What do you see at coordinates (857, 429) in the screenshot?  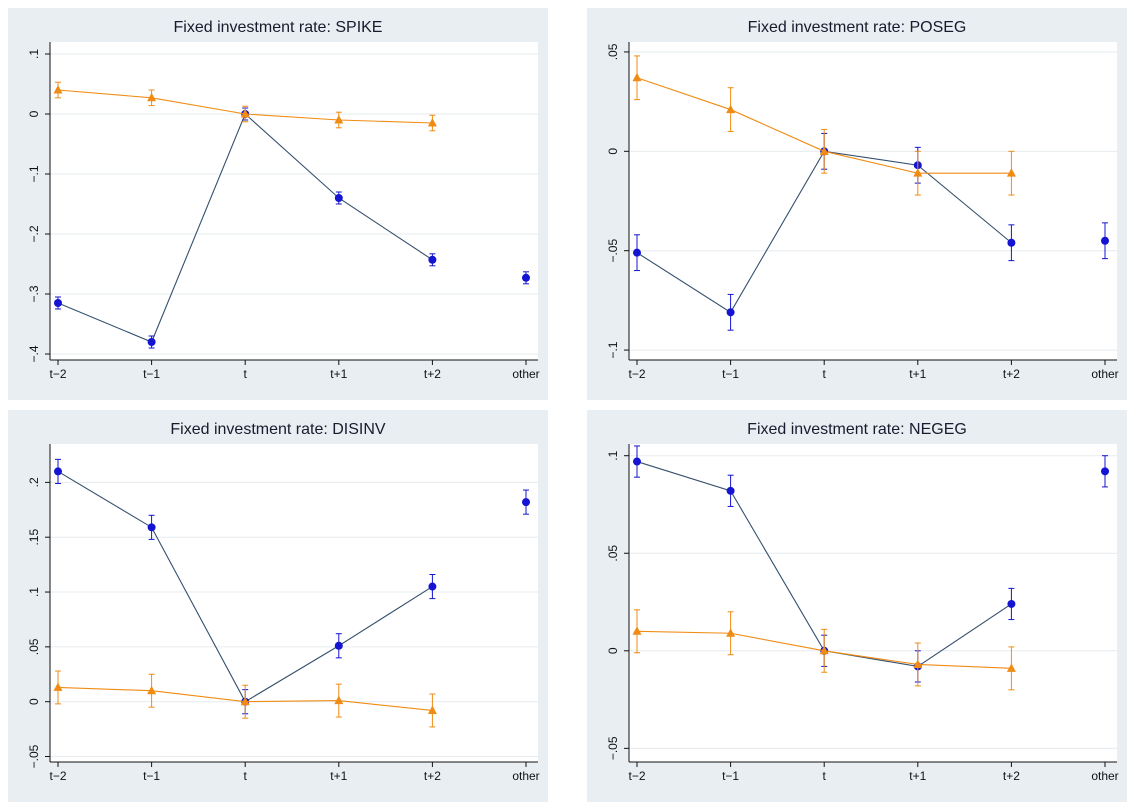 I see `chart-title: Fixed investment rate: NEGEG` at bounding box center [857, 429].